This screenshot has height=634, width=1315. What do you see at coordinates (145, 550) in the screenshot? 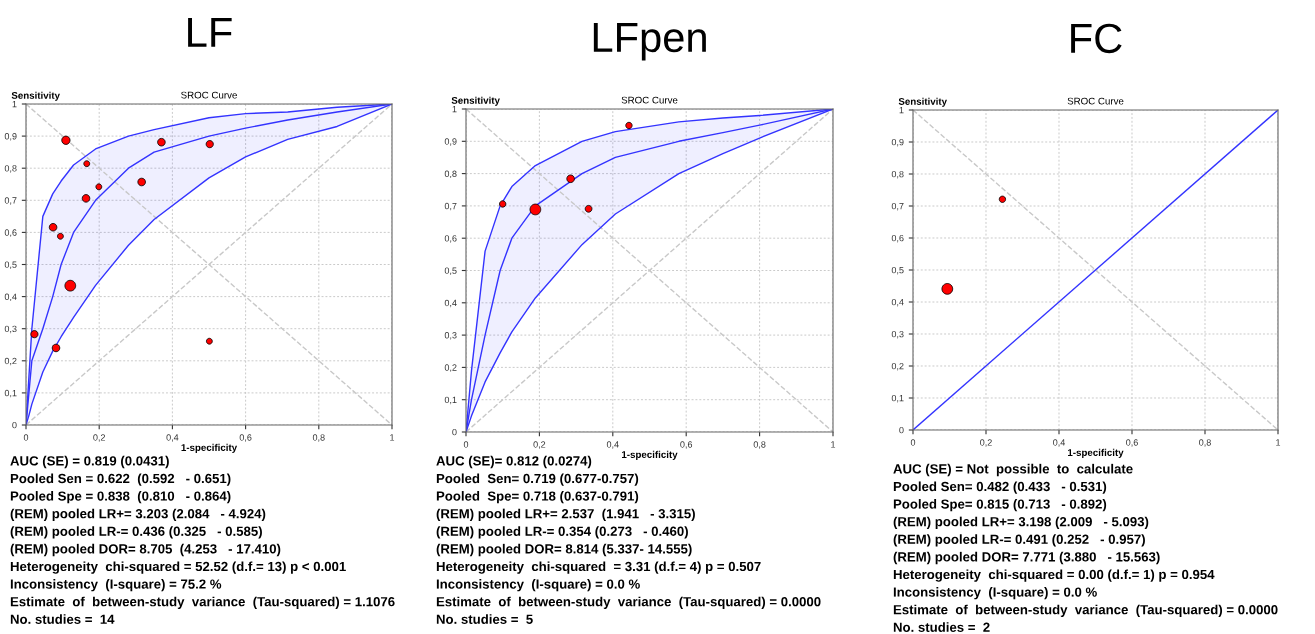
I see `text: (REM) pooled DOR= 8.705 (4.253 - 17.410)` at bounding box center [145, 550].